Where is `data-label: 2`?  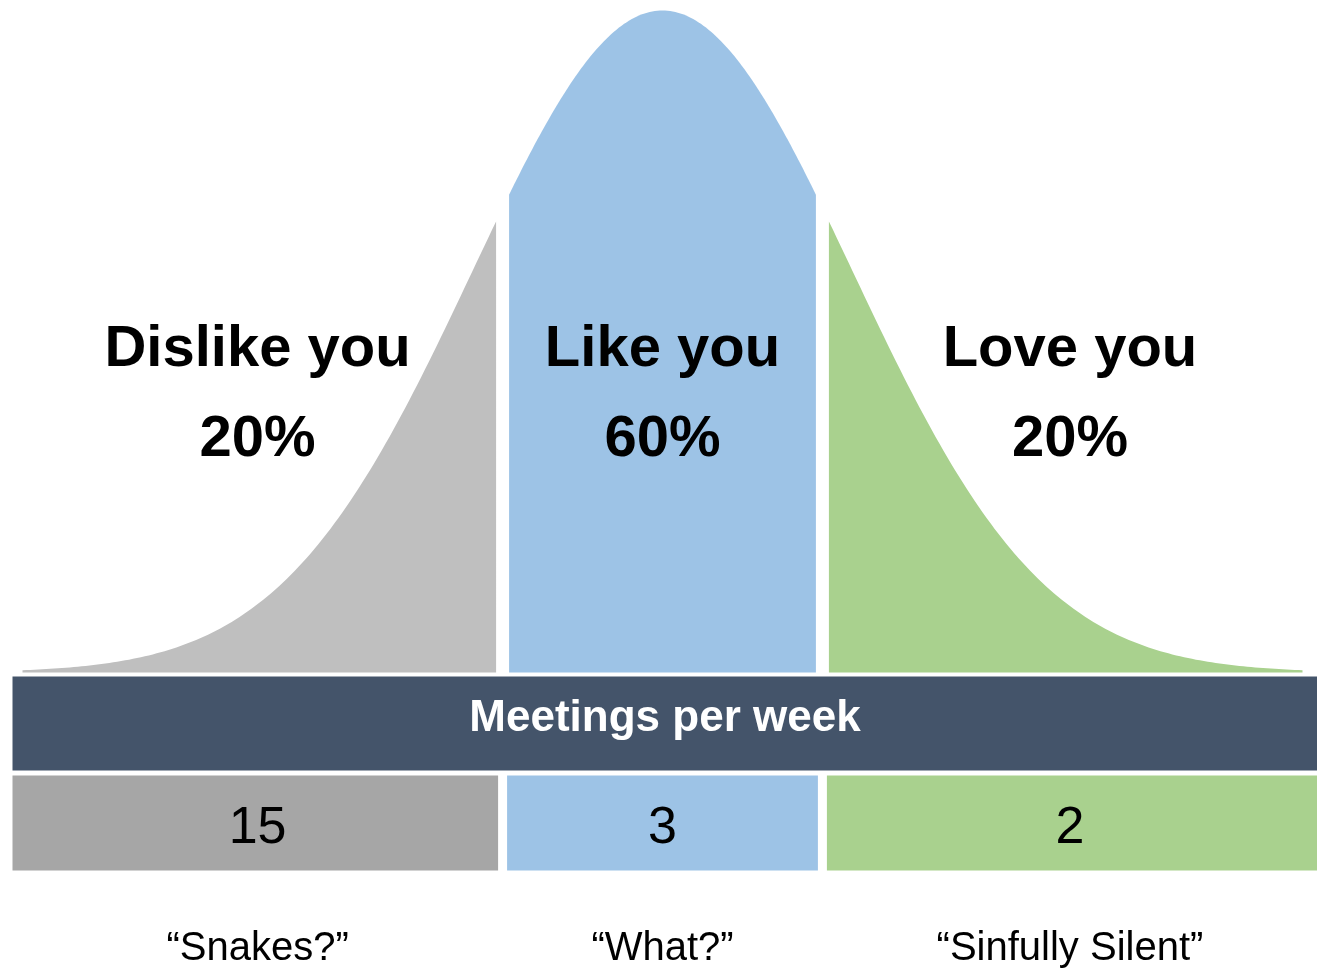
data-label: 2 is located at coordinates (1070, 824).